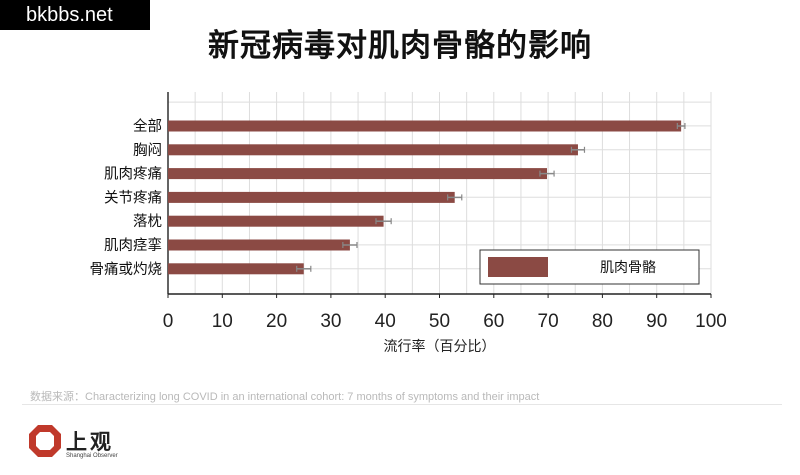  I want to click on y-tick-label: 全部, so click(147, 126).